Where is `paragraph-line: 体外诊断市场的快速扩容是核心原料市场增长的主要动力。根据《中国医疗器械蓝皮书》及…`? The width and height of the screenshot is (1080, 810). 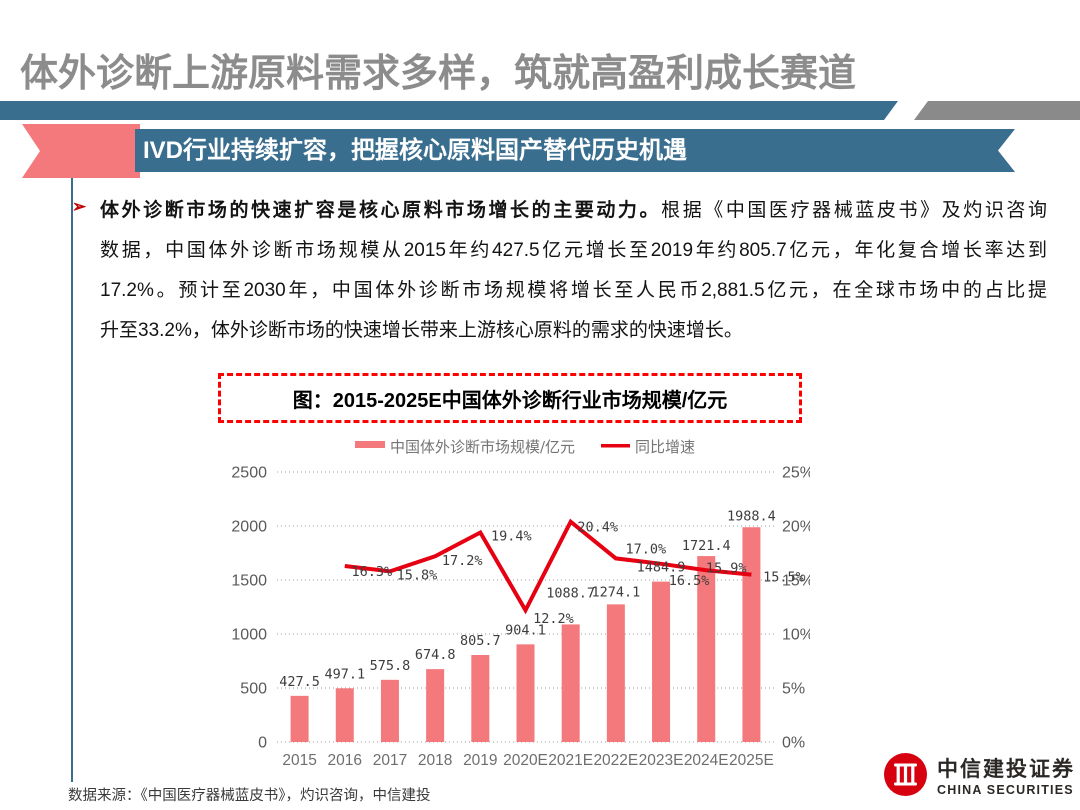 paragraph-line: 体外诊断市场的快速扩容是核心原料市场增长的主要动力。根据《中国医疗器械蓝皮书》及… is located at coordinates (573, 211).